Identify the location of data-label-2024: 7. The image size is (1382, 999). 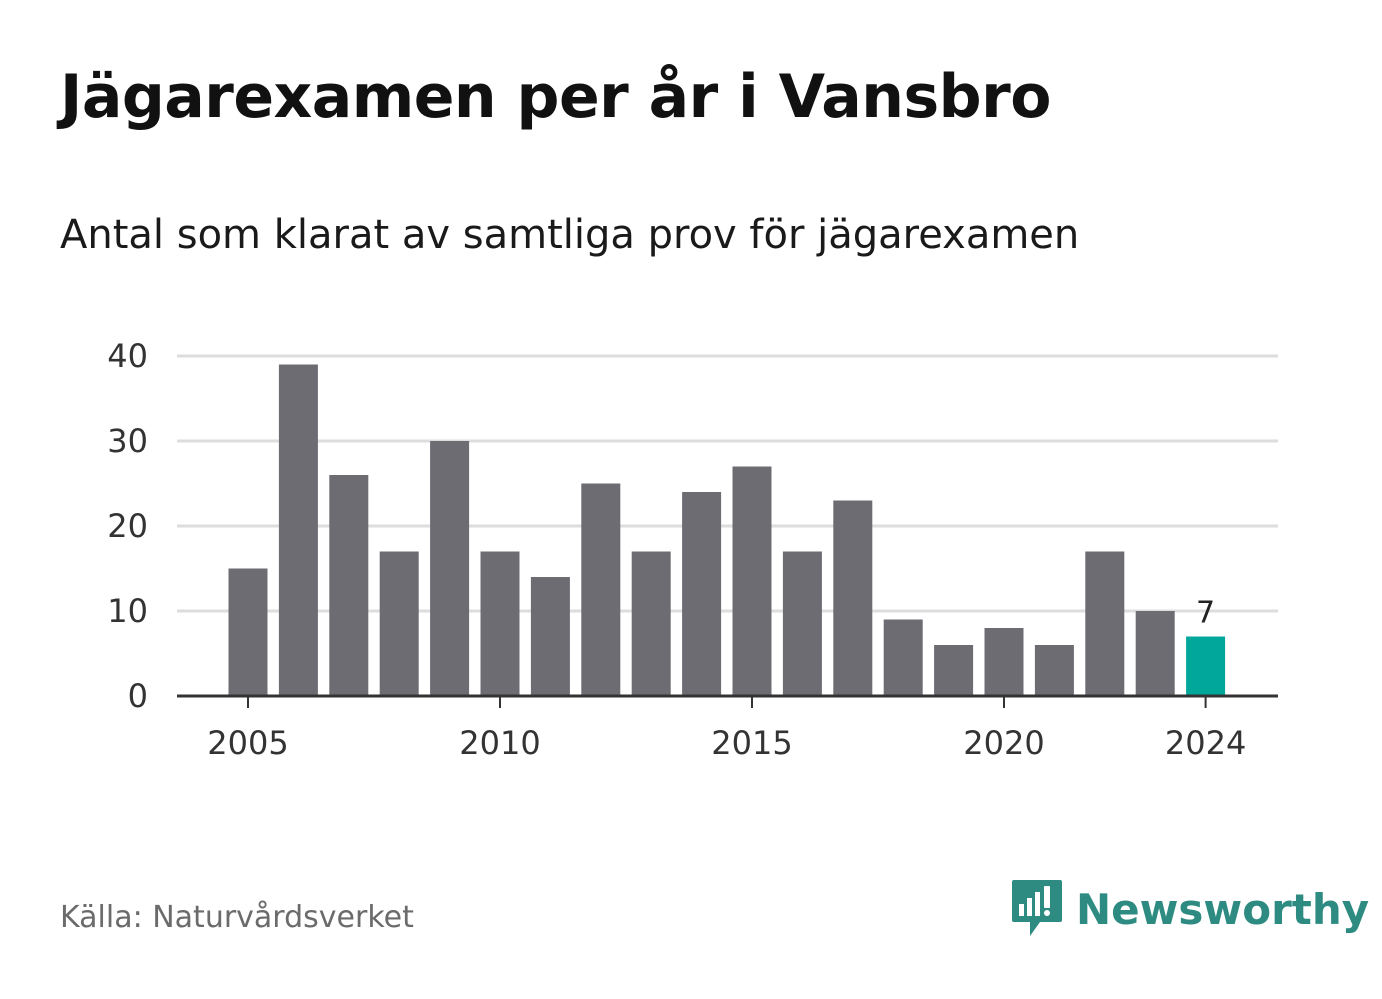
(1205, 613).